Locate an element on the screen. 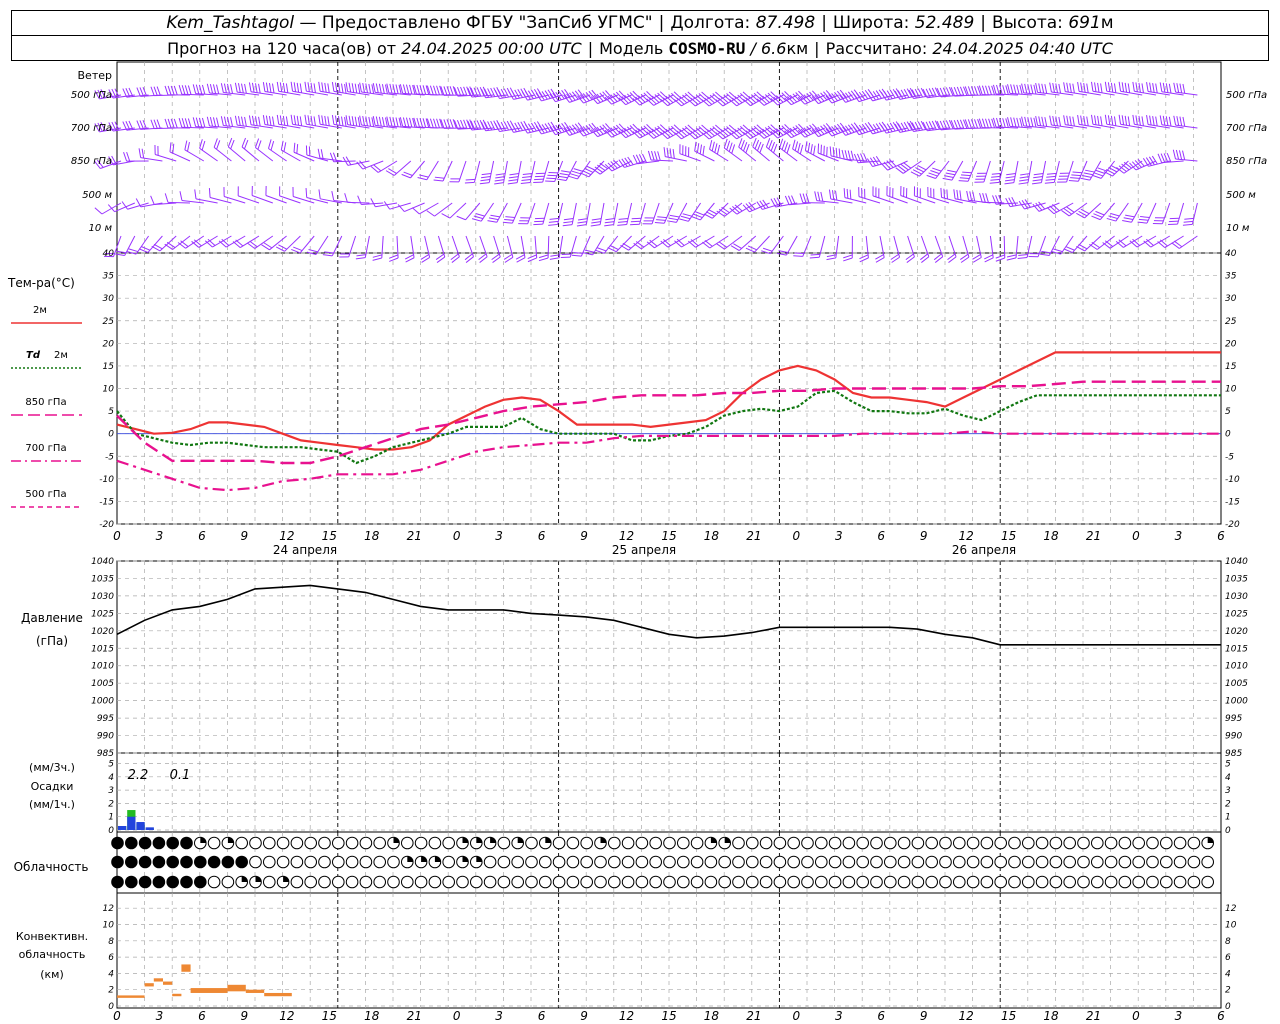 The width and height of the screenshot is (1280, 1024). temp-ytick-left: 25 is located at coordinates (109, 322).